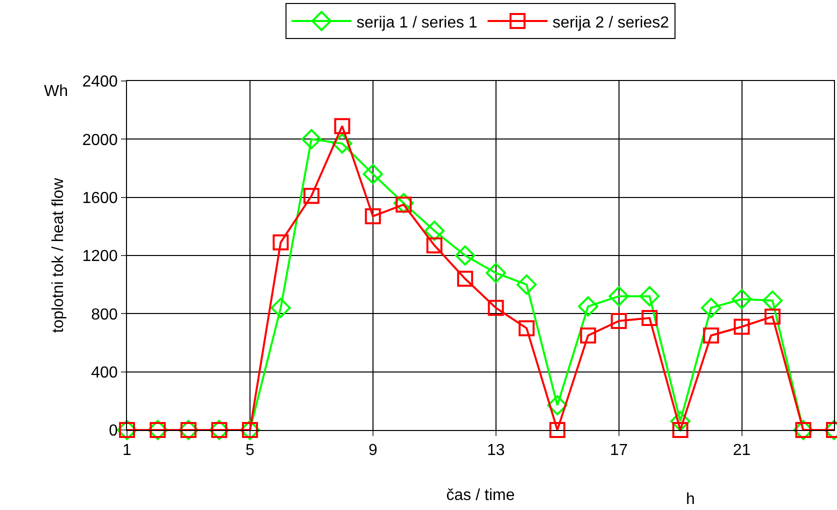  I want to click on y-tick-label: 2000, so click(100, 140).